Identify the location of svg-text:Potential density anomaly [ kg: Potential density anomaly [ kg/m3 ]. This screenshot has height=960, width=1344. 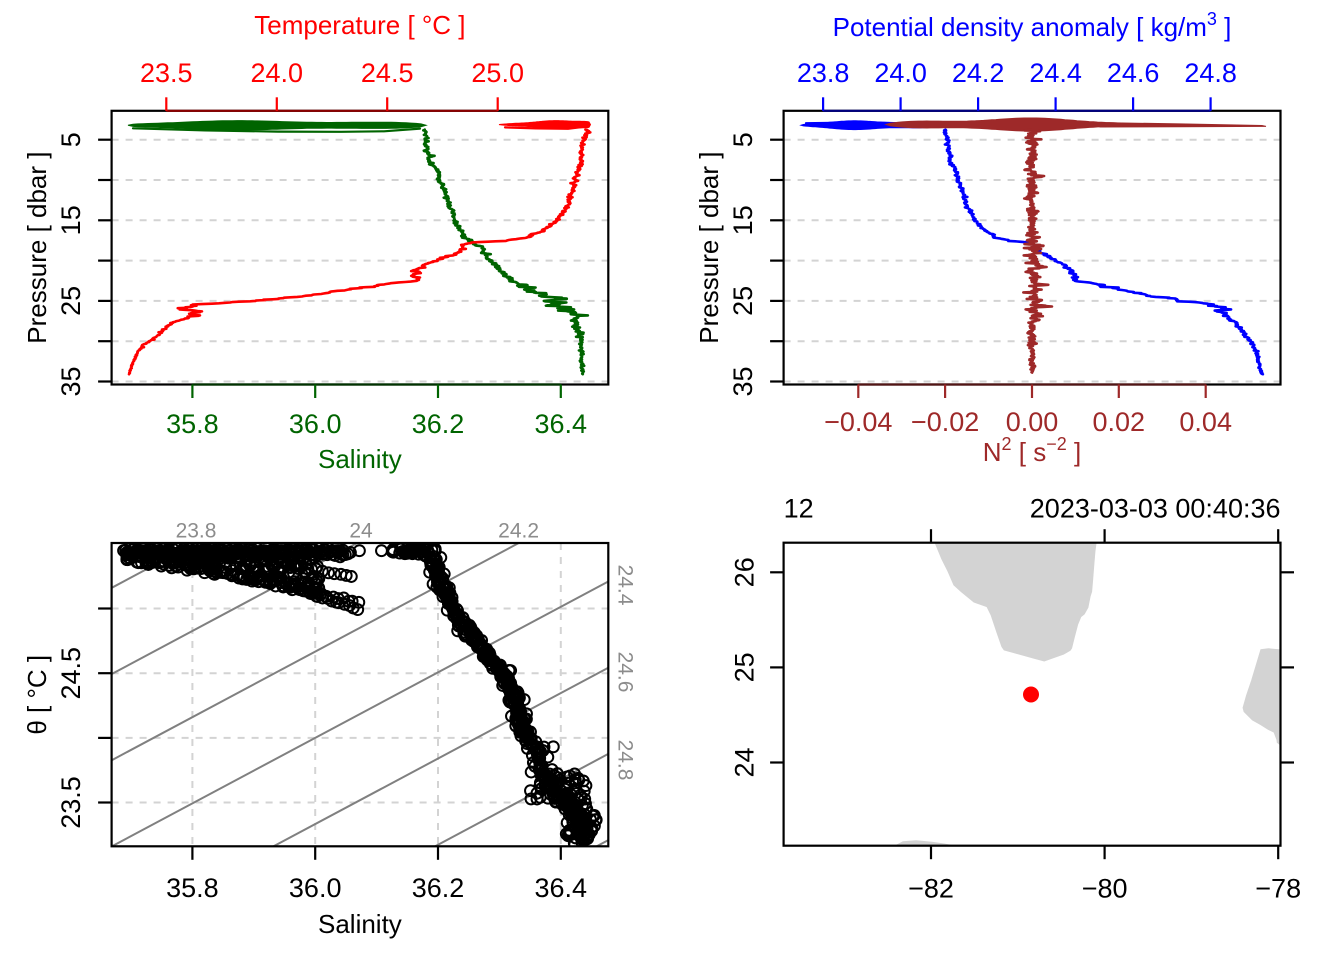
(1032, 25).